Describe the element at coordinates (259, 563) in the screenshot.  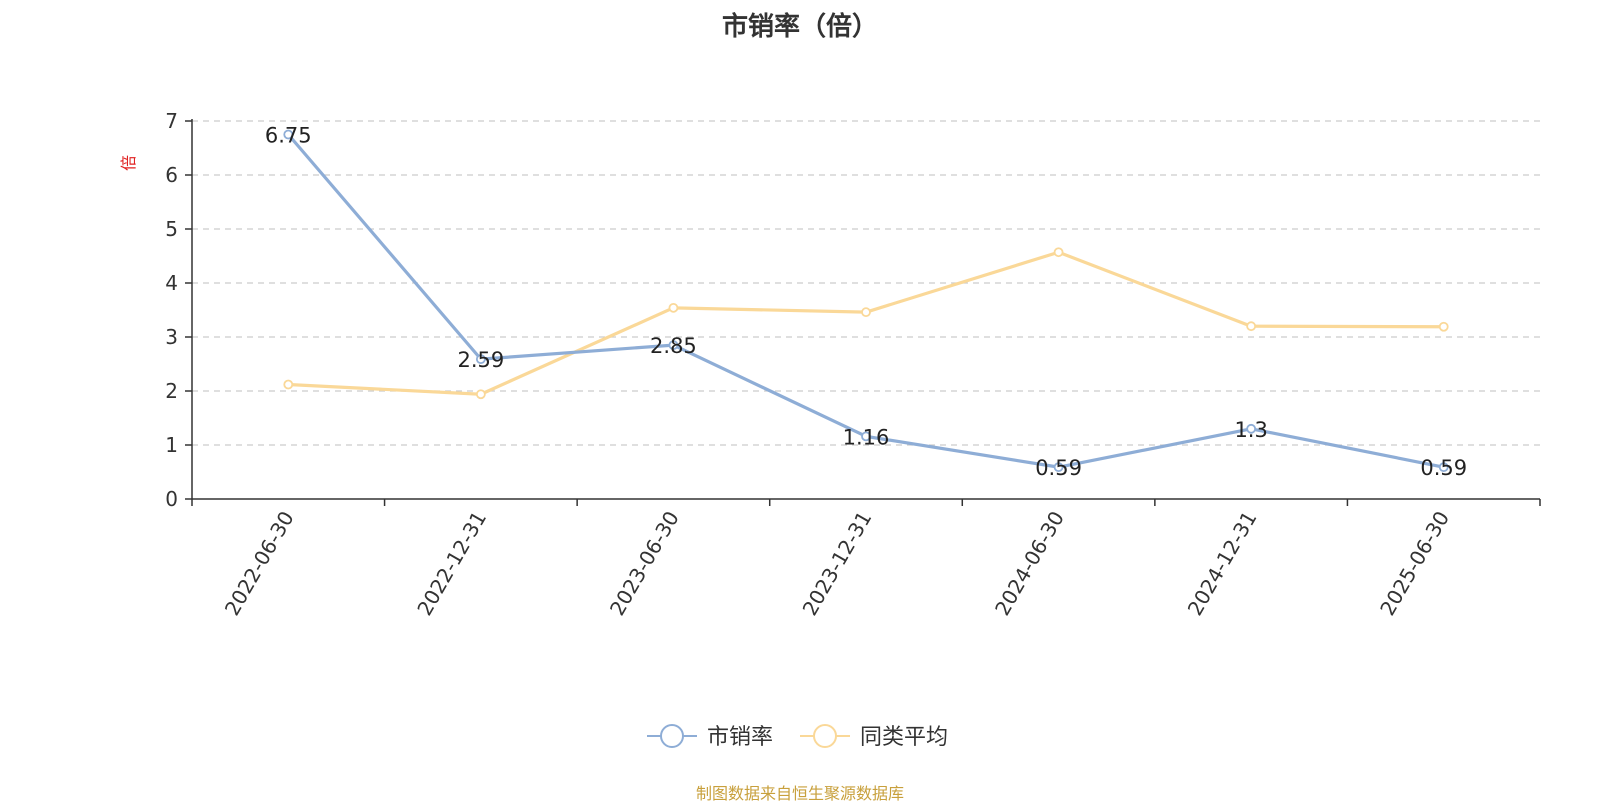
I see `x-tick-label: 2022-06-30` at that location.